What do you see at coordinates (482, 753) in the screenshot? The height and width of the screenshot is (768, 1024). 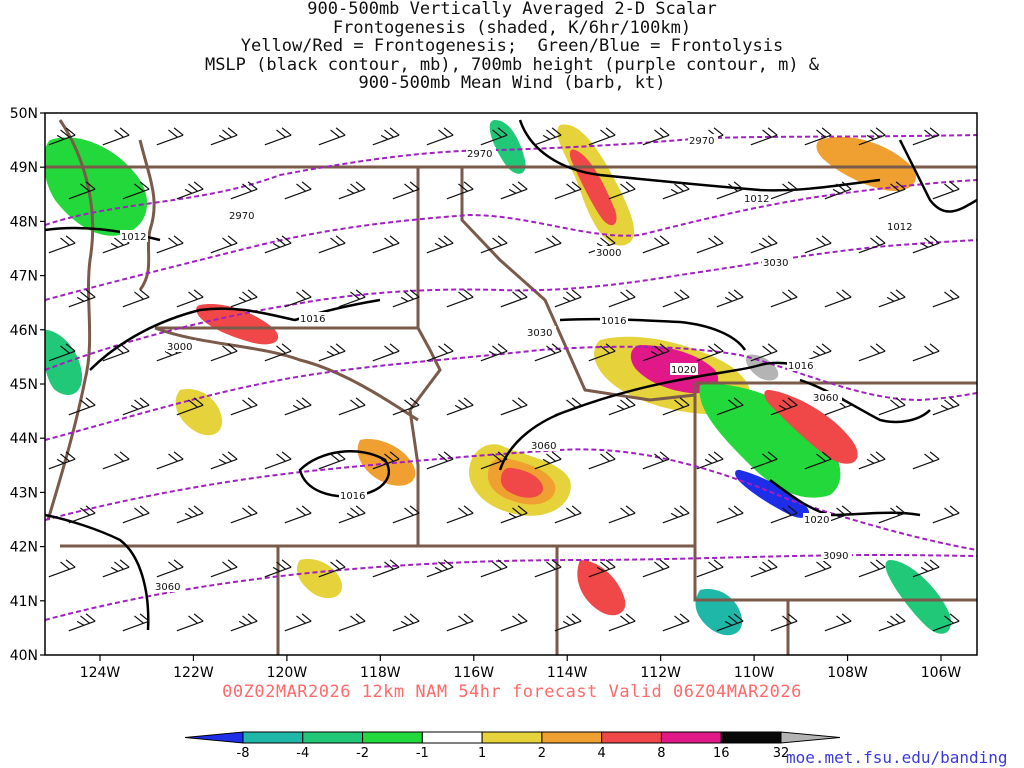 I see `colorbar-label: 1` at bounding box center [482, 753].